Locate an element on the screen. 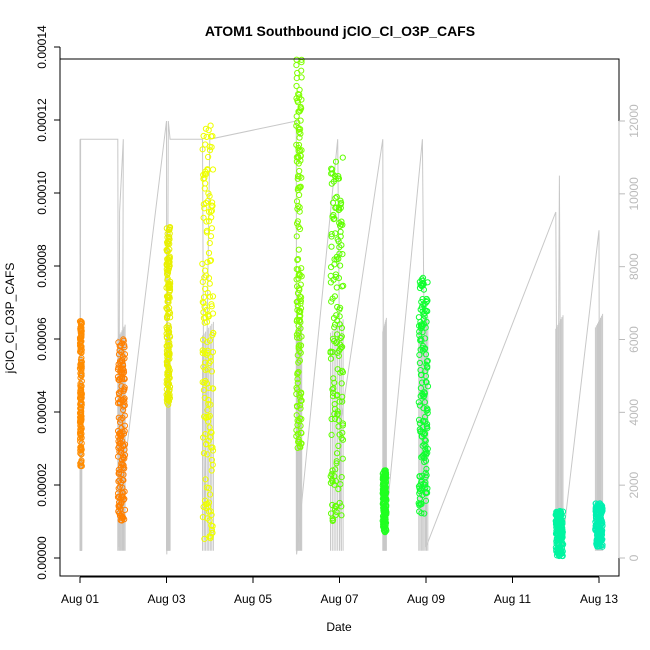  y2-tick-label: 10000 is located at coordinates (634, 194).